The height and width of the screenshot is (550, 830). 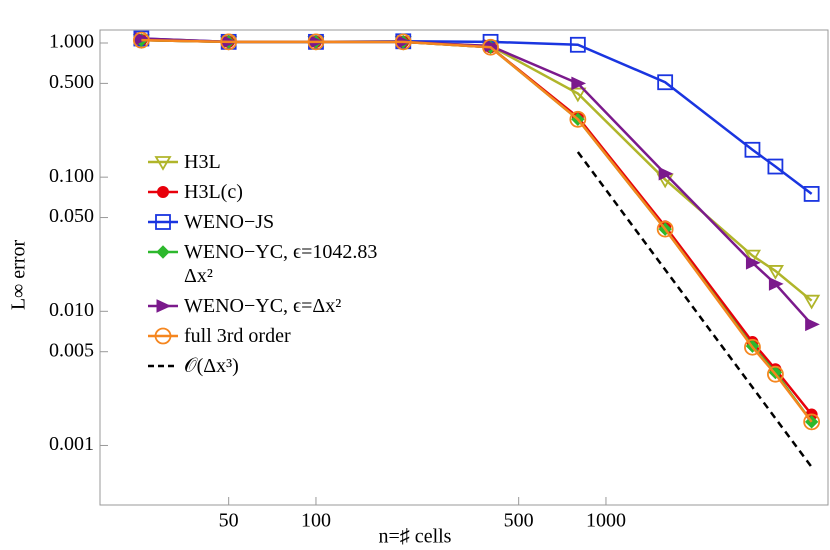 What do you see at coordinates (202, 162) in the screenshot?
I see `legend-label: H3L` at bounding box center [202, 162].